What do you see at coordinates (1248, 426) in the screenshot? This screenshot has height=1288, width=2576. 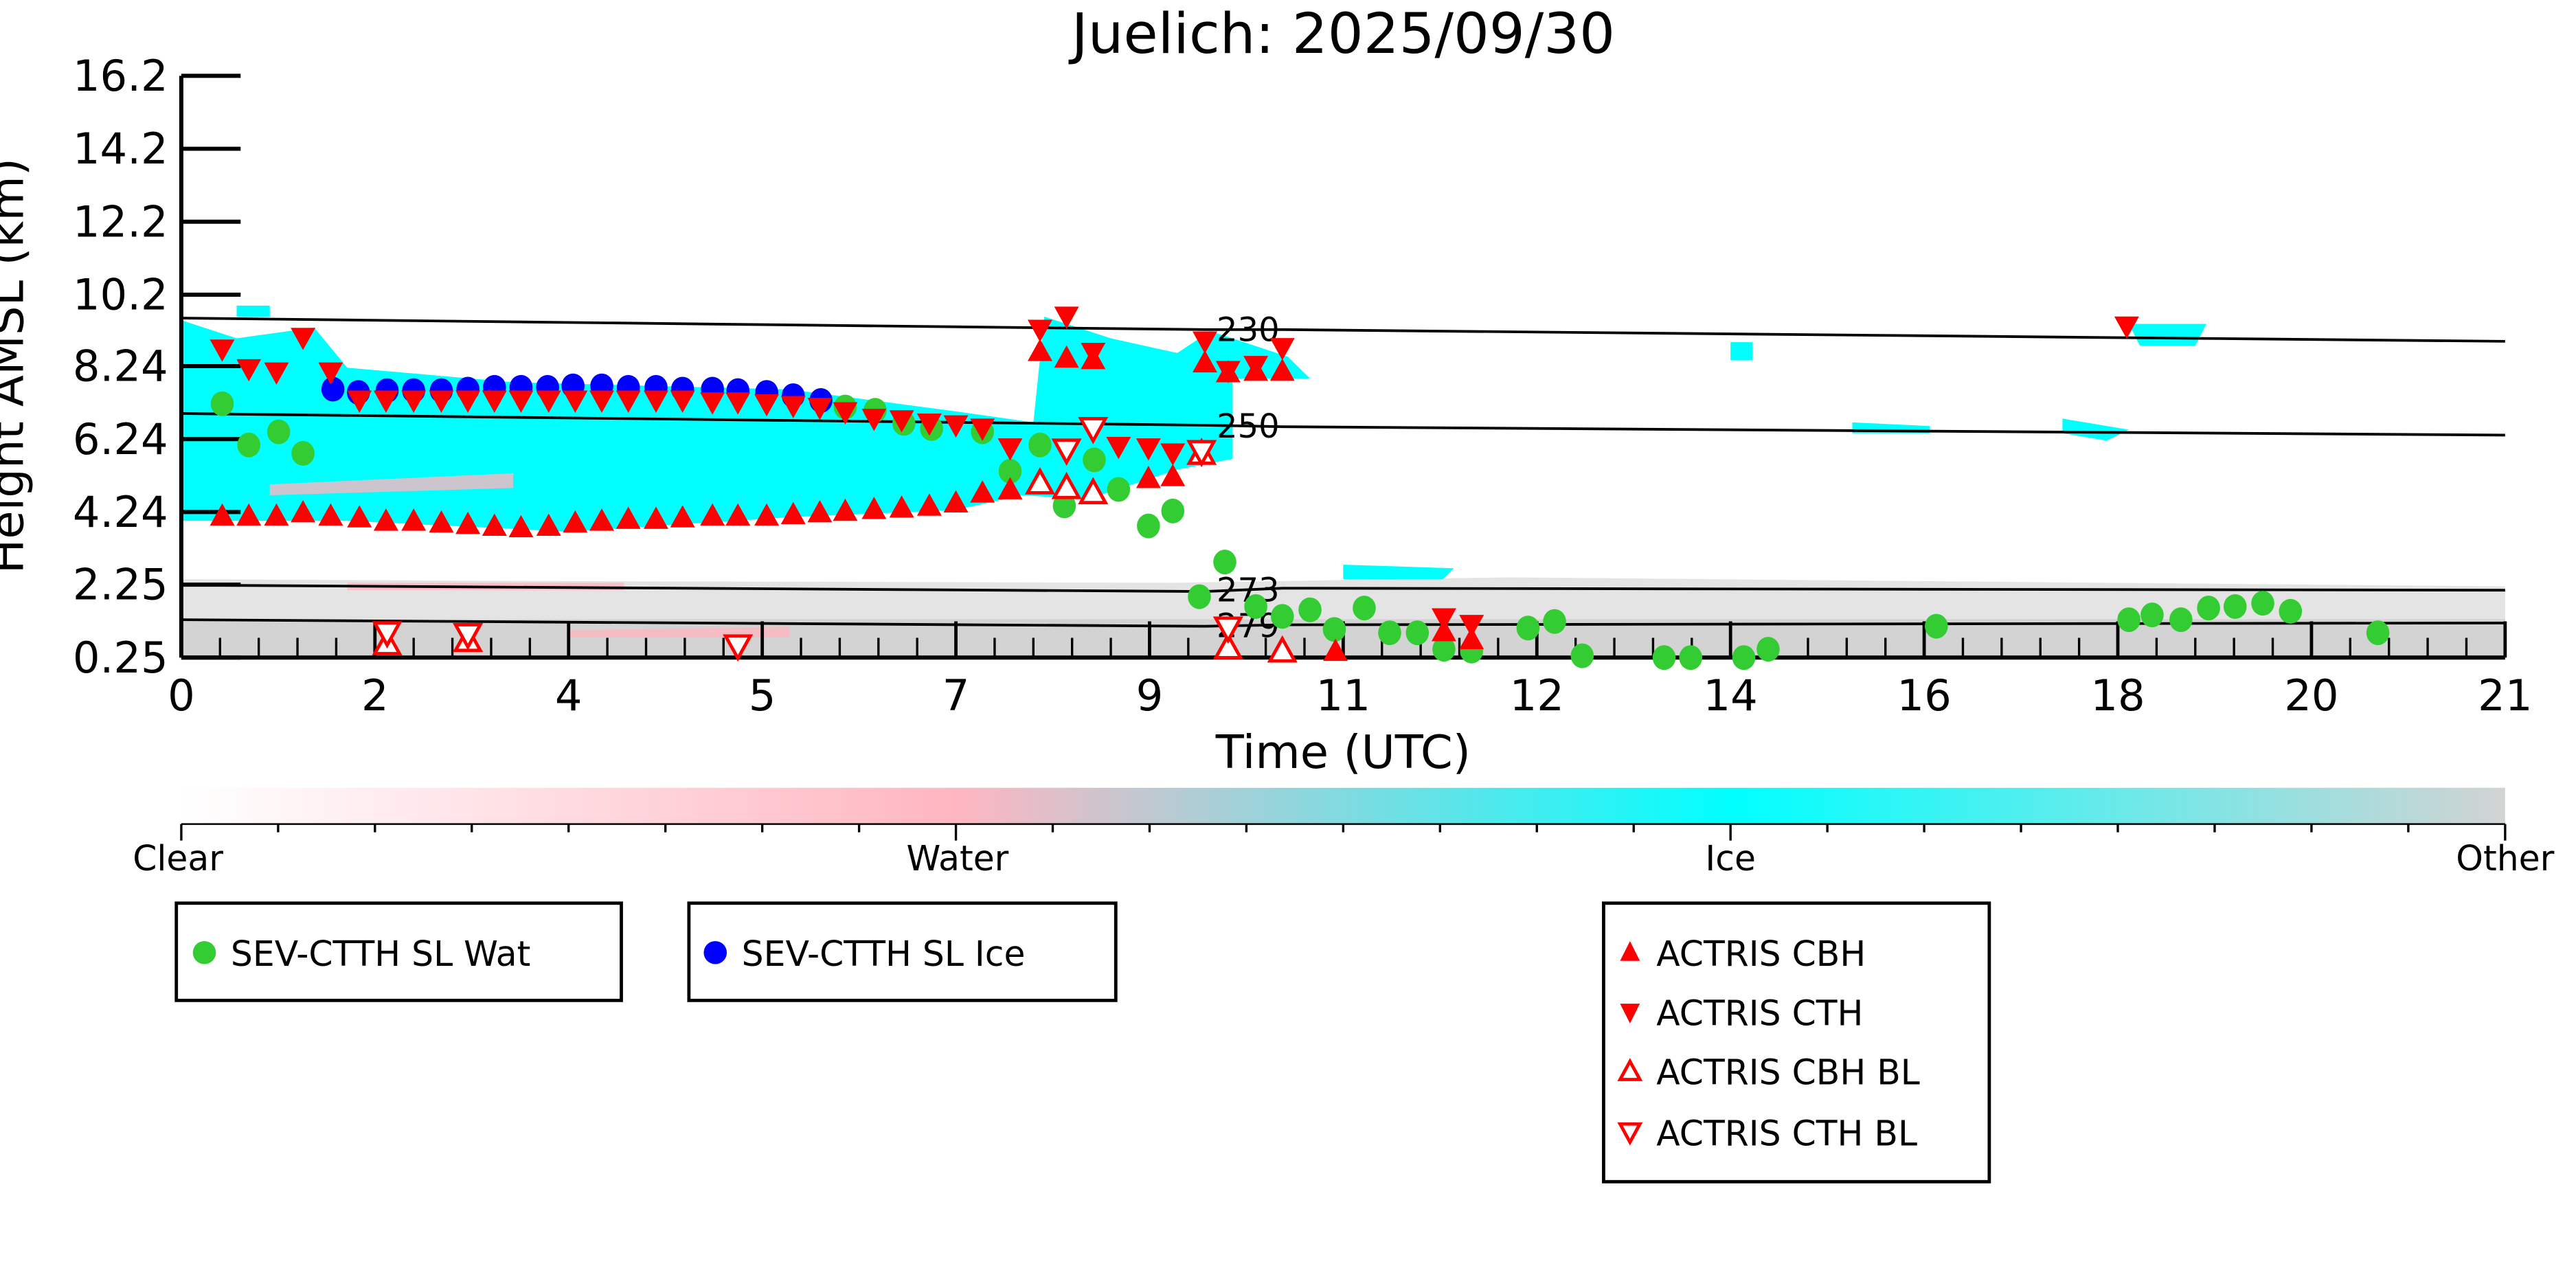 I see `isotherm-label: 250` at bounding box center [1248, 426].